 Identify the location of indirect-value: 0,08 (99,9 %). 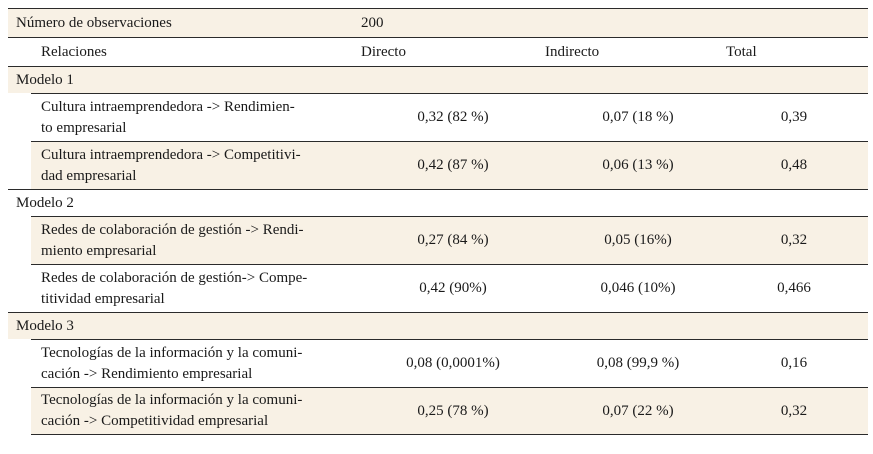
(638, 363).